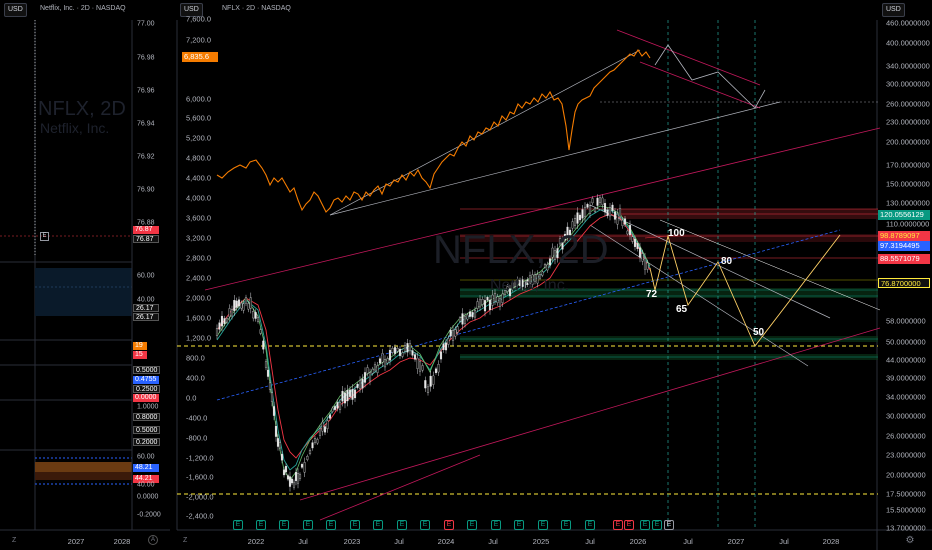  Describe the element at coordinates (185, 540) in the screenshot. I see `main-z-button: Z` at that location.